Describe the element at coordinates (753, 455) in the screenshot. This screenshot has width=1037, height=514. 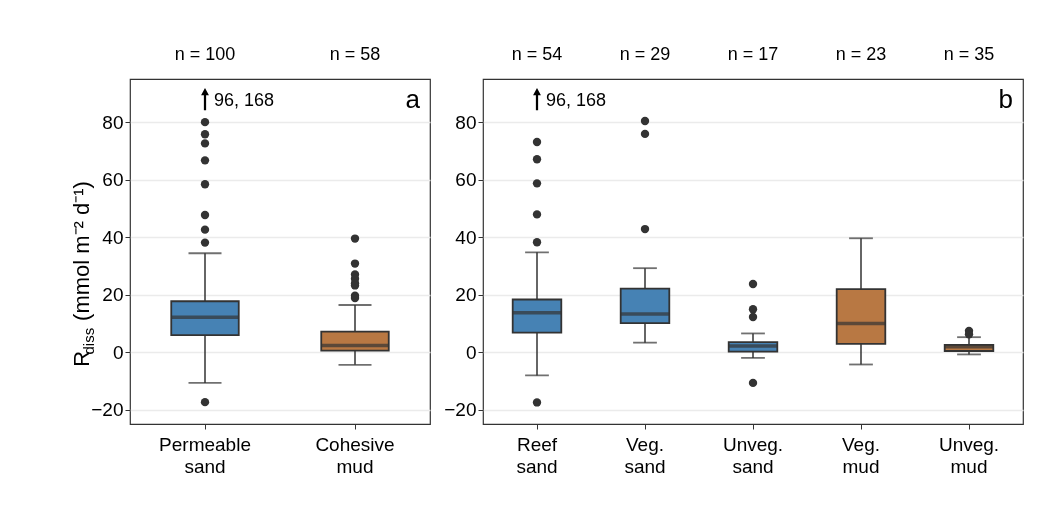
I see `x-tick-label: Unveg. sand` at that location.